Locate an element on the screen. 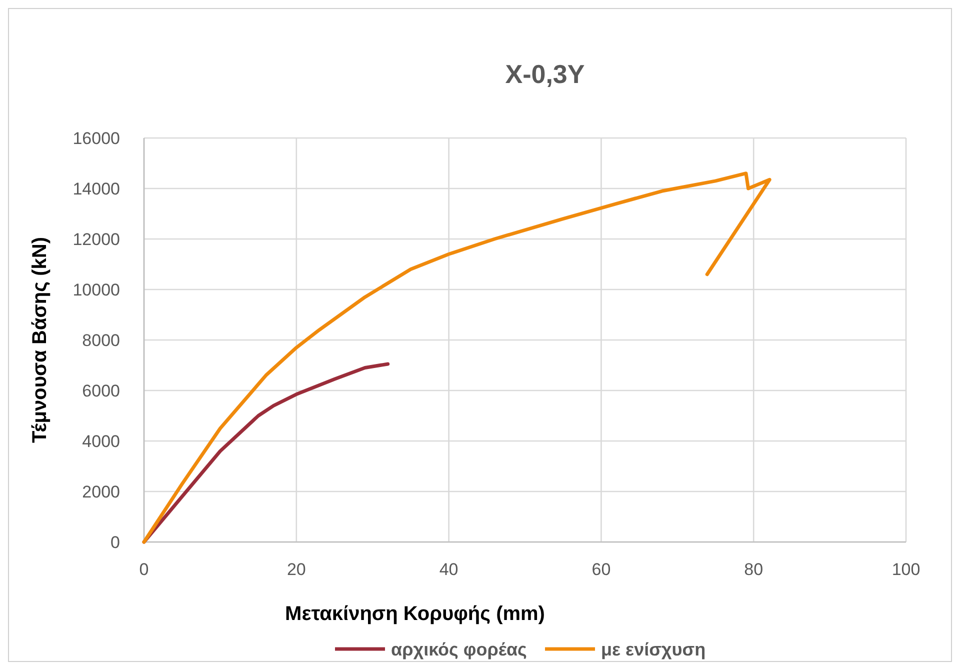 The width and height of the screenshot is (960, 670). x-axis-title: Μετακίνηση Κορυφής (mm) is located at coordinates (415, 614).